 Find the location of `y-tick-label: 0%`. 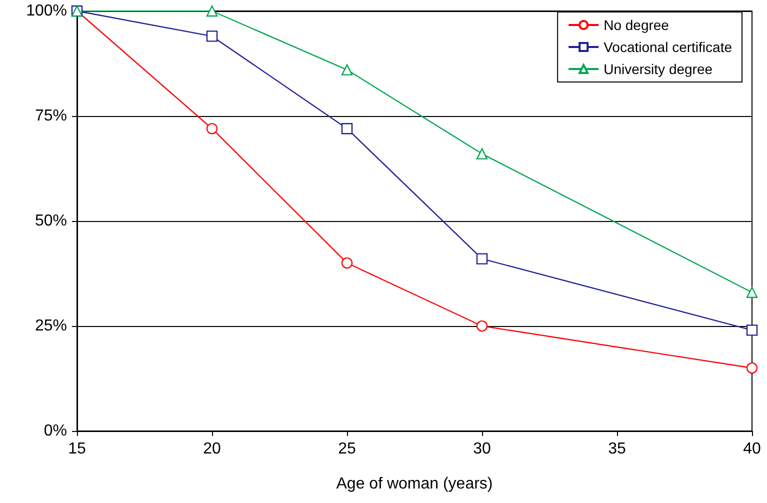

y-tick-label: 0% is located at coordinates (55, 431).